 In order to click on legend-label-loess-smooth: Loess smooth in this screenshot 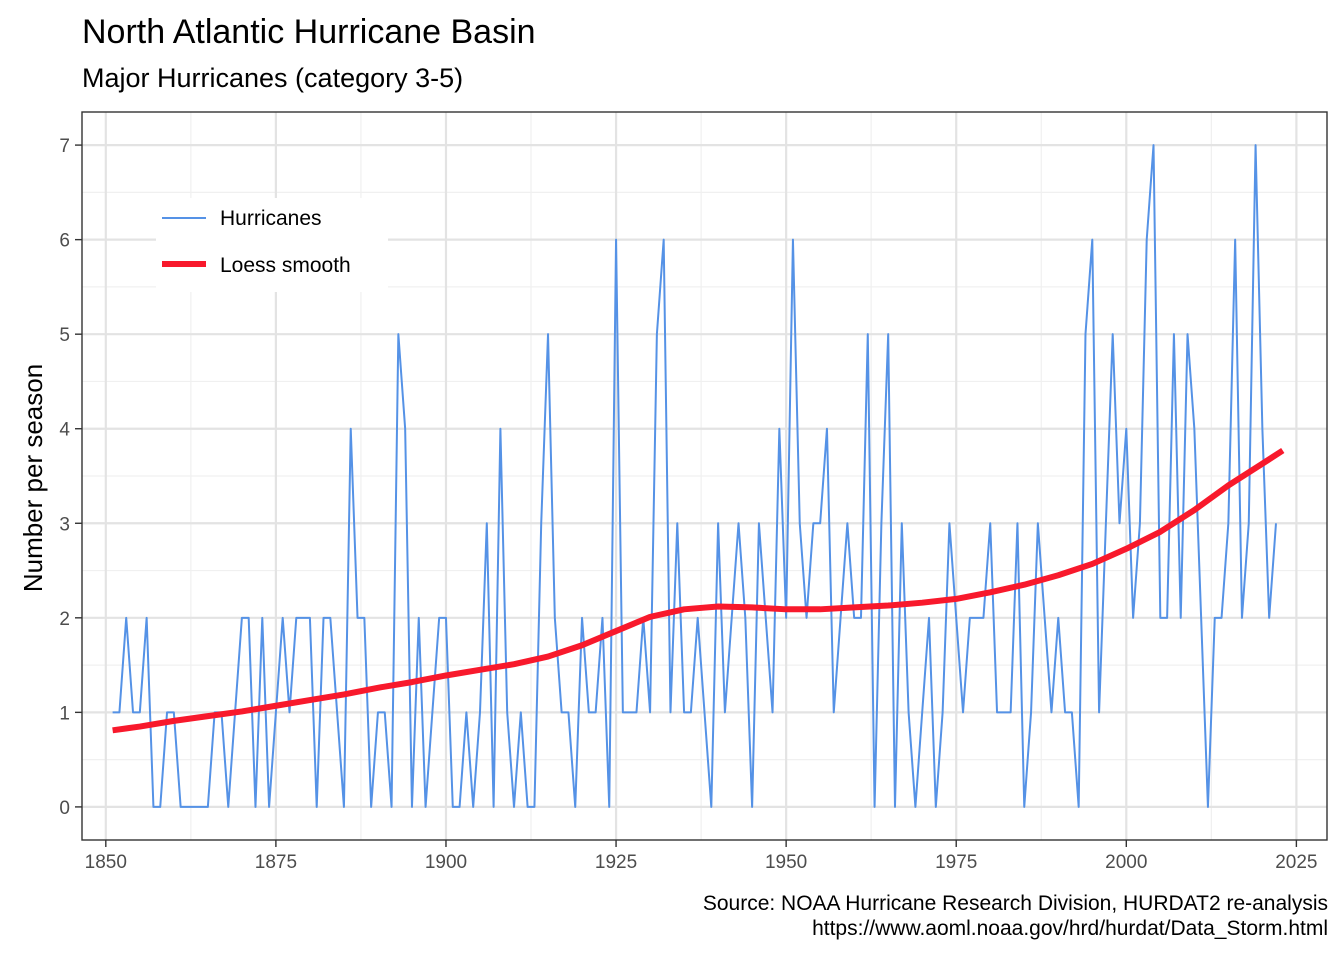, I will do `click(285, 265)`.